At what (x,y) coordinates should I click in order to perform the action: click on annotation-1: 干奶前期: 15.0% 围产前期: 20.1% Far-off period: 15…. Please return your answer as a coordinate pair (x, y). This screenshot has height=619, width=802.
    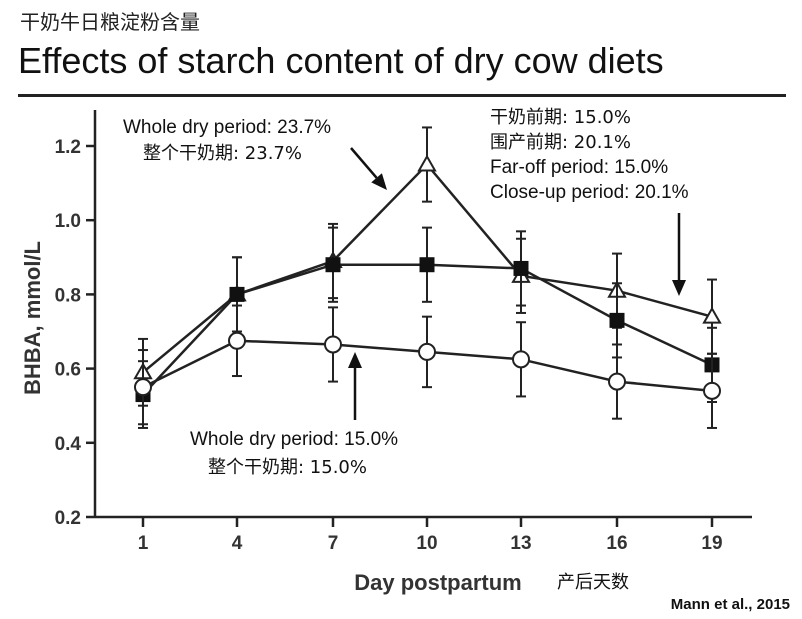
    Looking at the image, I should click on (589, 155).